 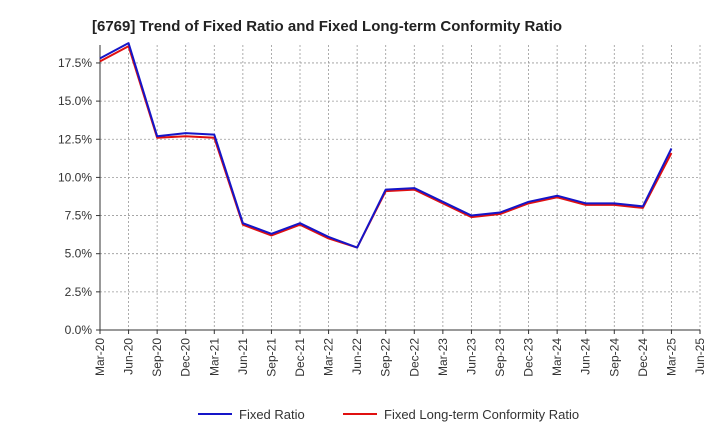 What do you see at coordinates (443, 357) in the screenshot?
I see `x-tick-label: Mar-23` at bounding box center [443, 357].